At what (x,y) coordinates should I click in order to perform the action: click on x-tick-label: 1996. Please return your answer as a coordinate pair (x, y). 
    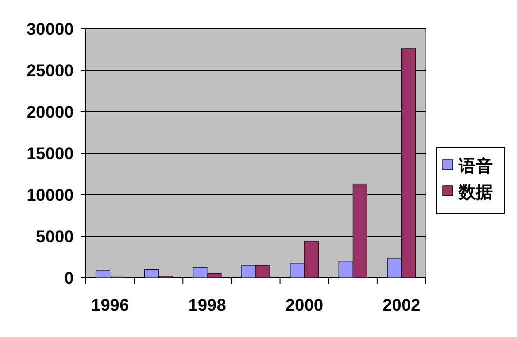
    Looking at the image, I should click on (110, 305).